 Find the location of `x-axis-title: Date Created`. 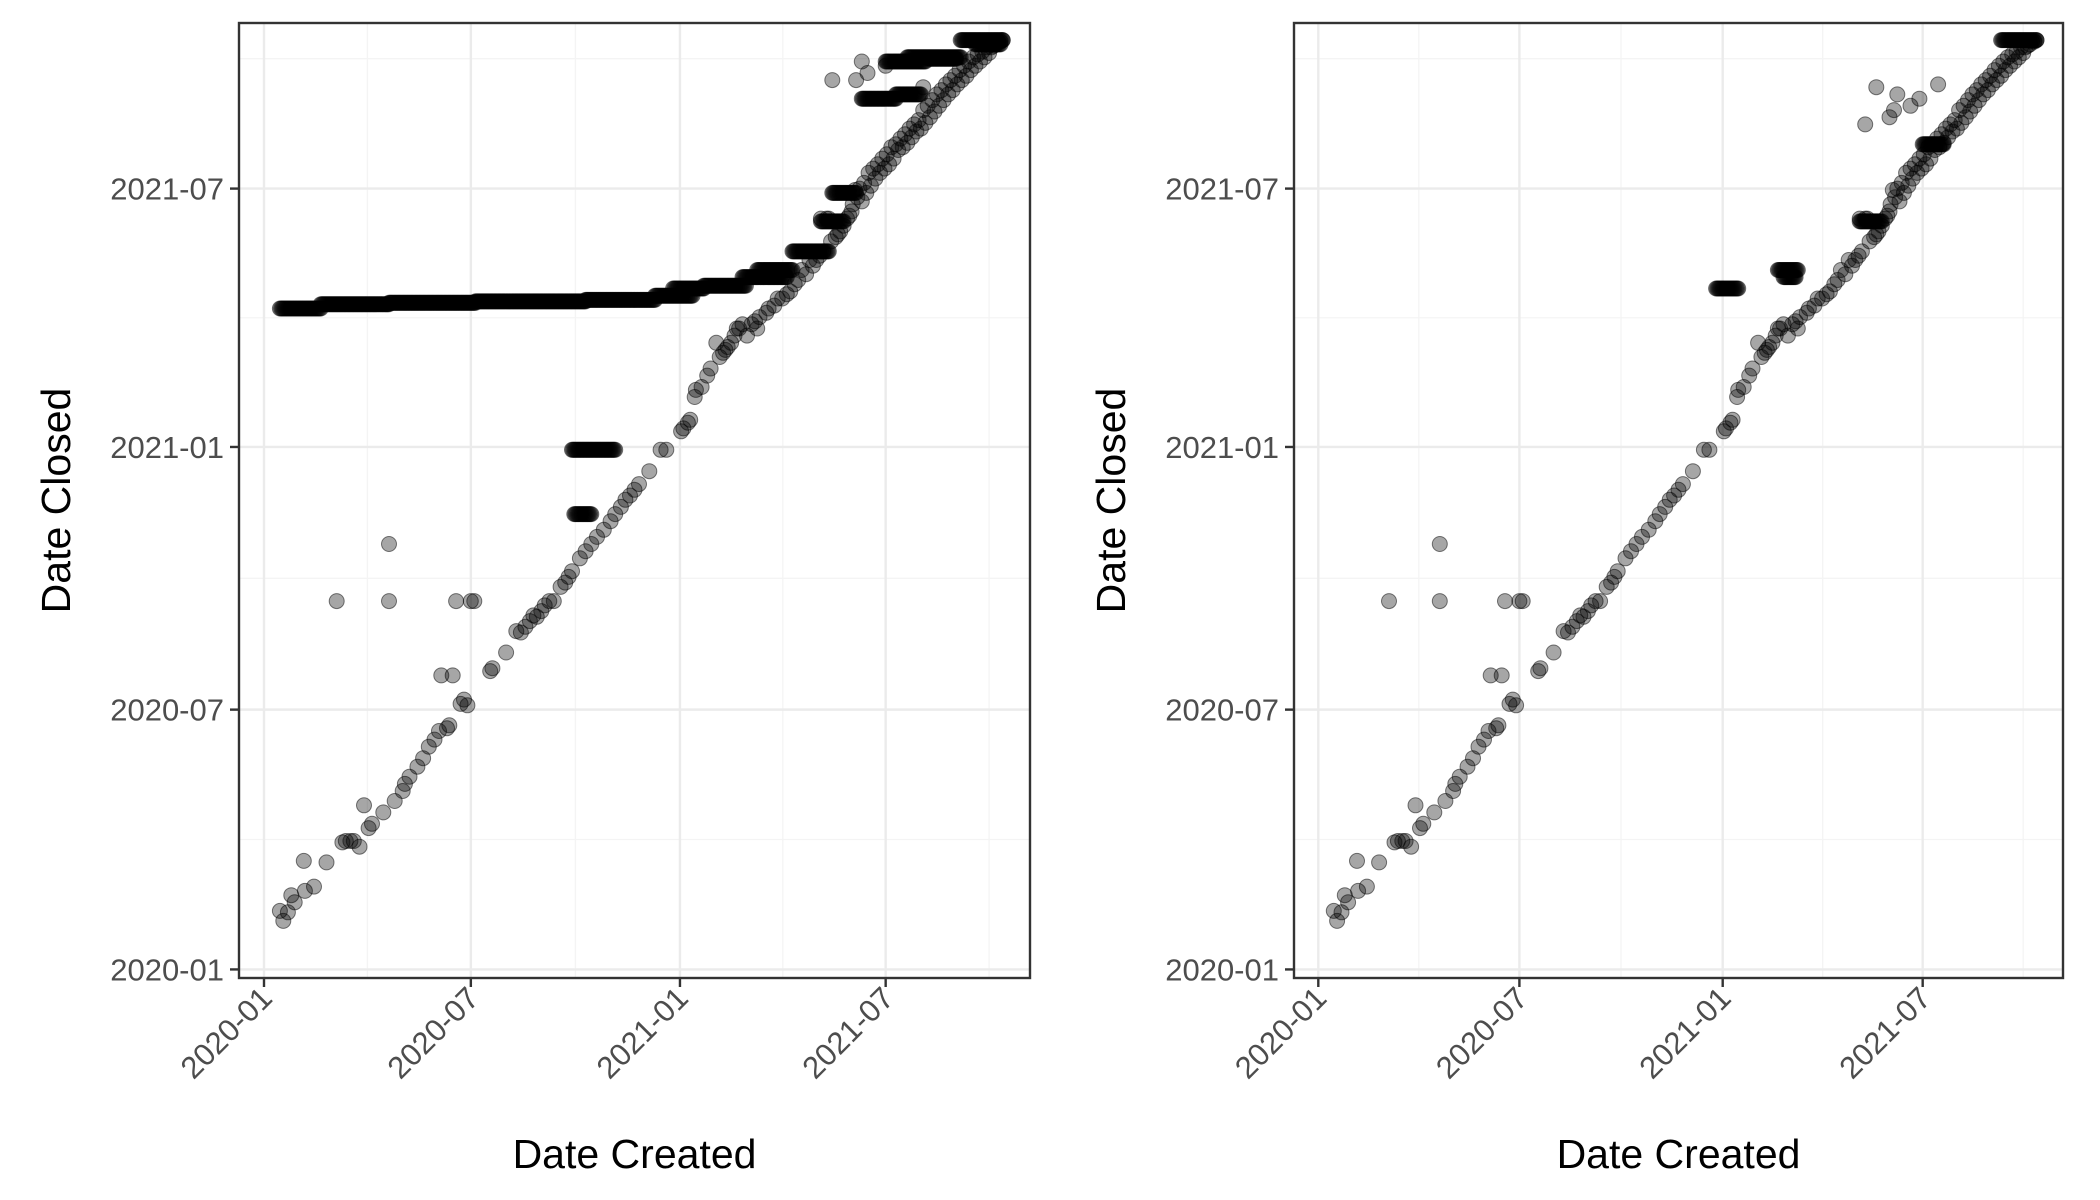

x-axis-title: Date Created is located at coordinates (1679, 1154).